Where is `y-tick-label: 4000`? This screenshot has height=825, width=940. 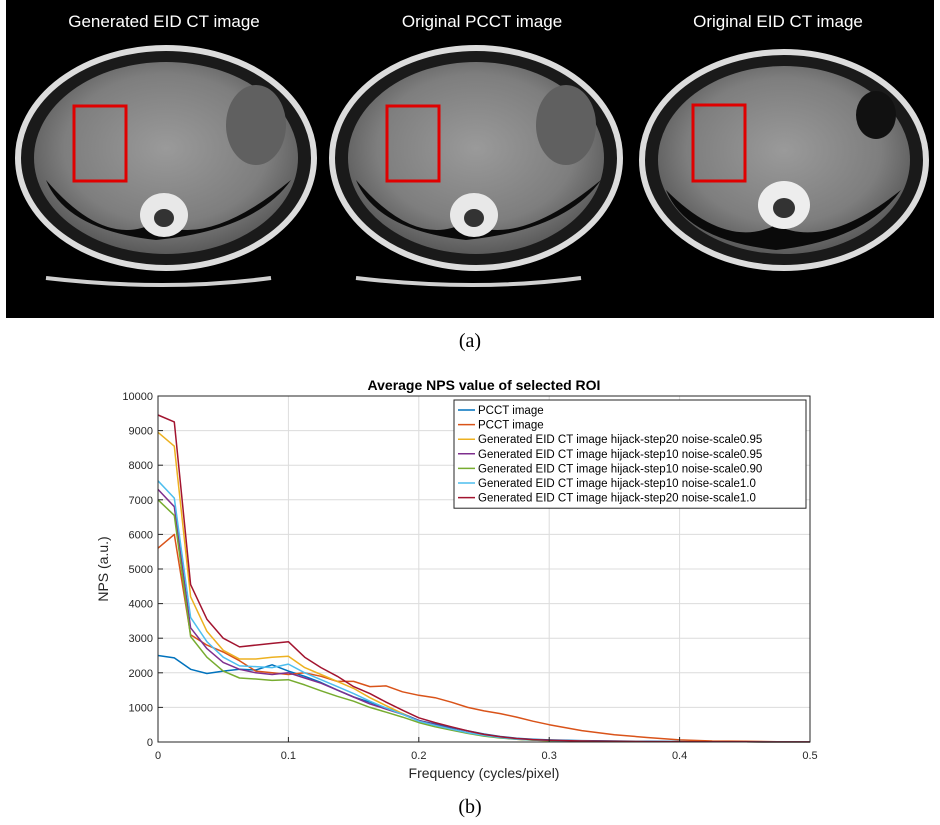
y-tick-label: 4000 is located at coordinates (141, 605).